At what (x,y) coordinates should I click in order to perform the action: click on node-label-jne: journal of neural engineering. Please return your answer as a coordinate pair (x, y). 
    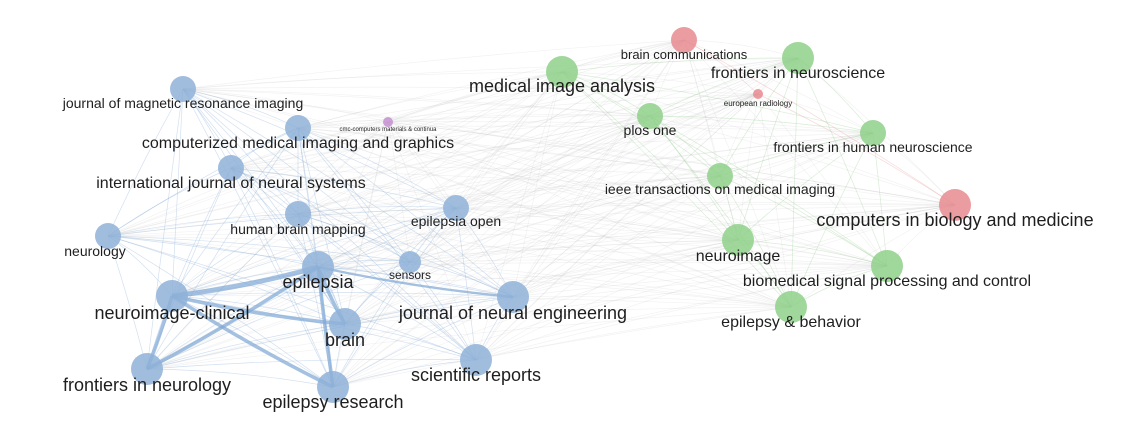
    Looking at the image, I should click on (512, 313).